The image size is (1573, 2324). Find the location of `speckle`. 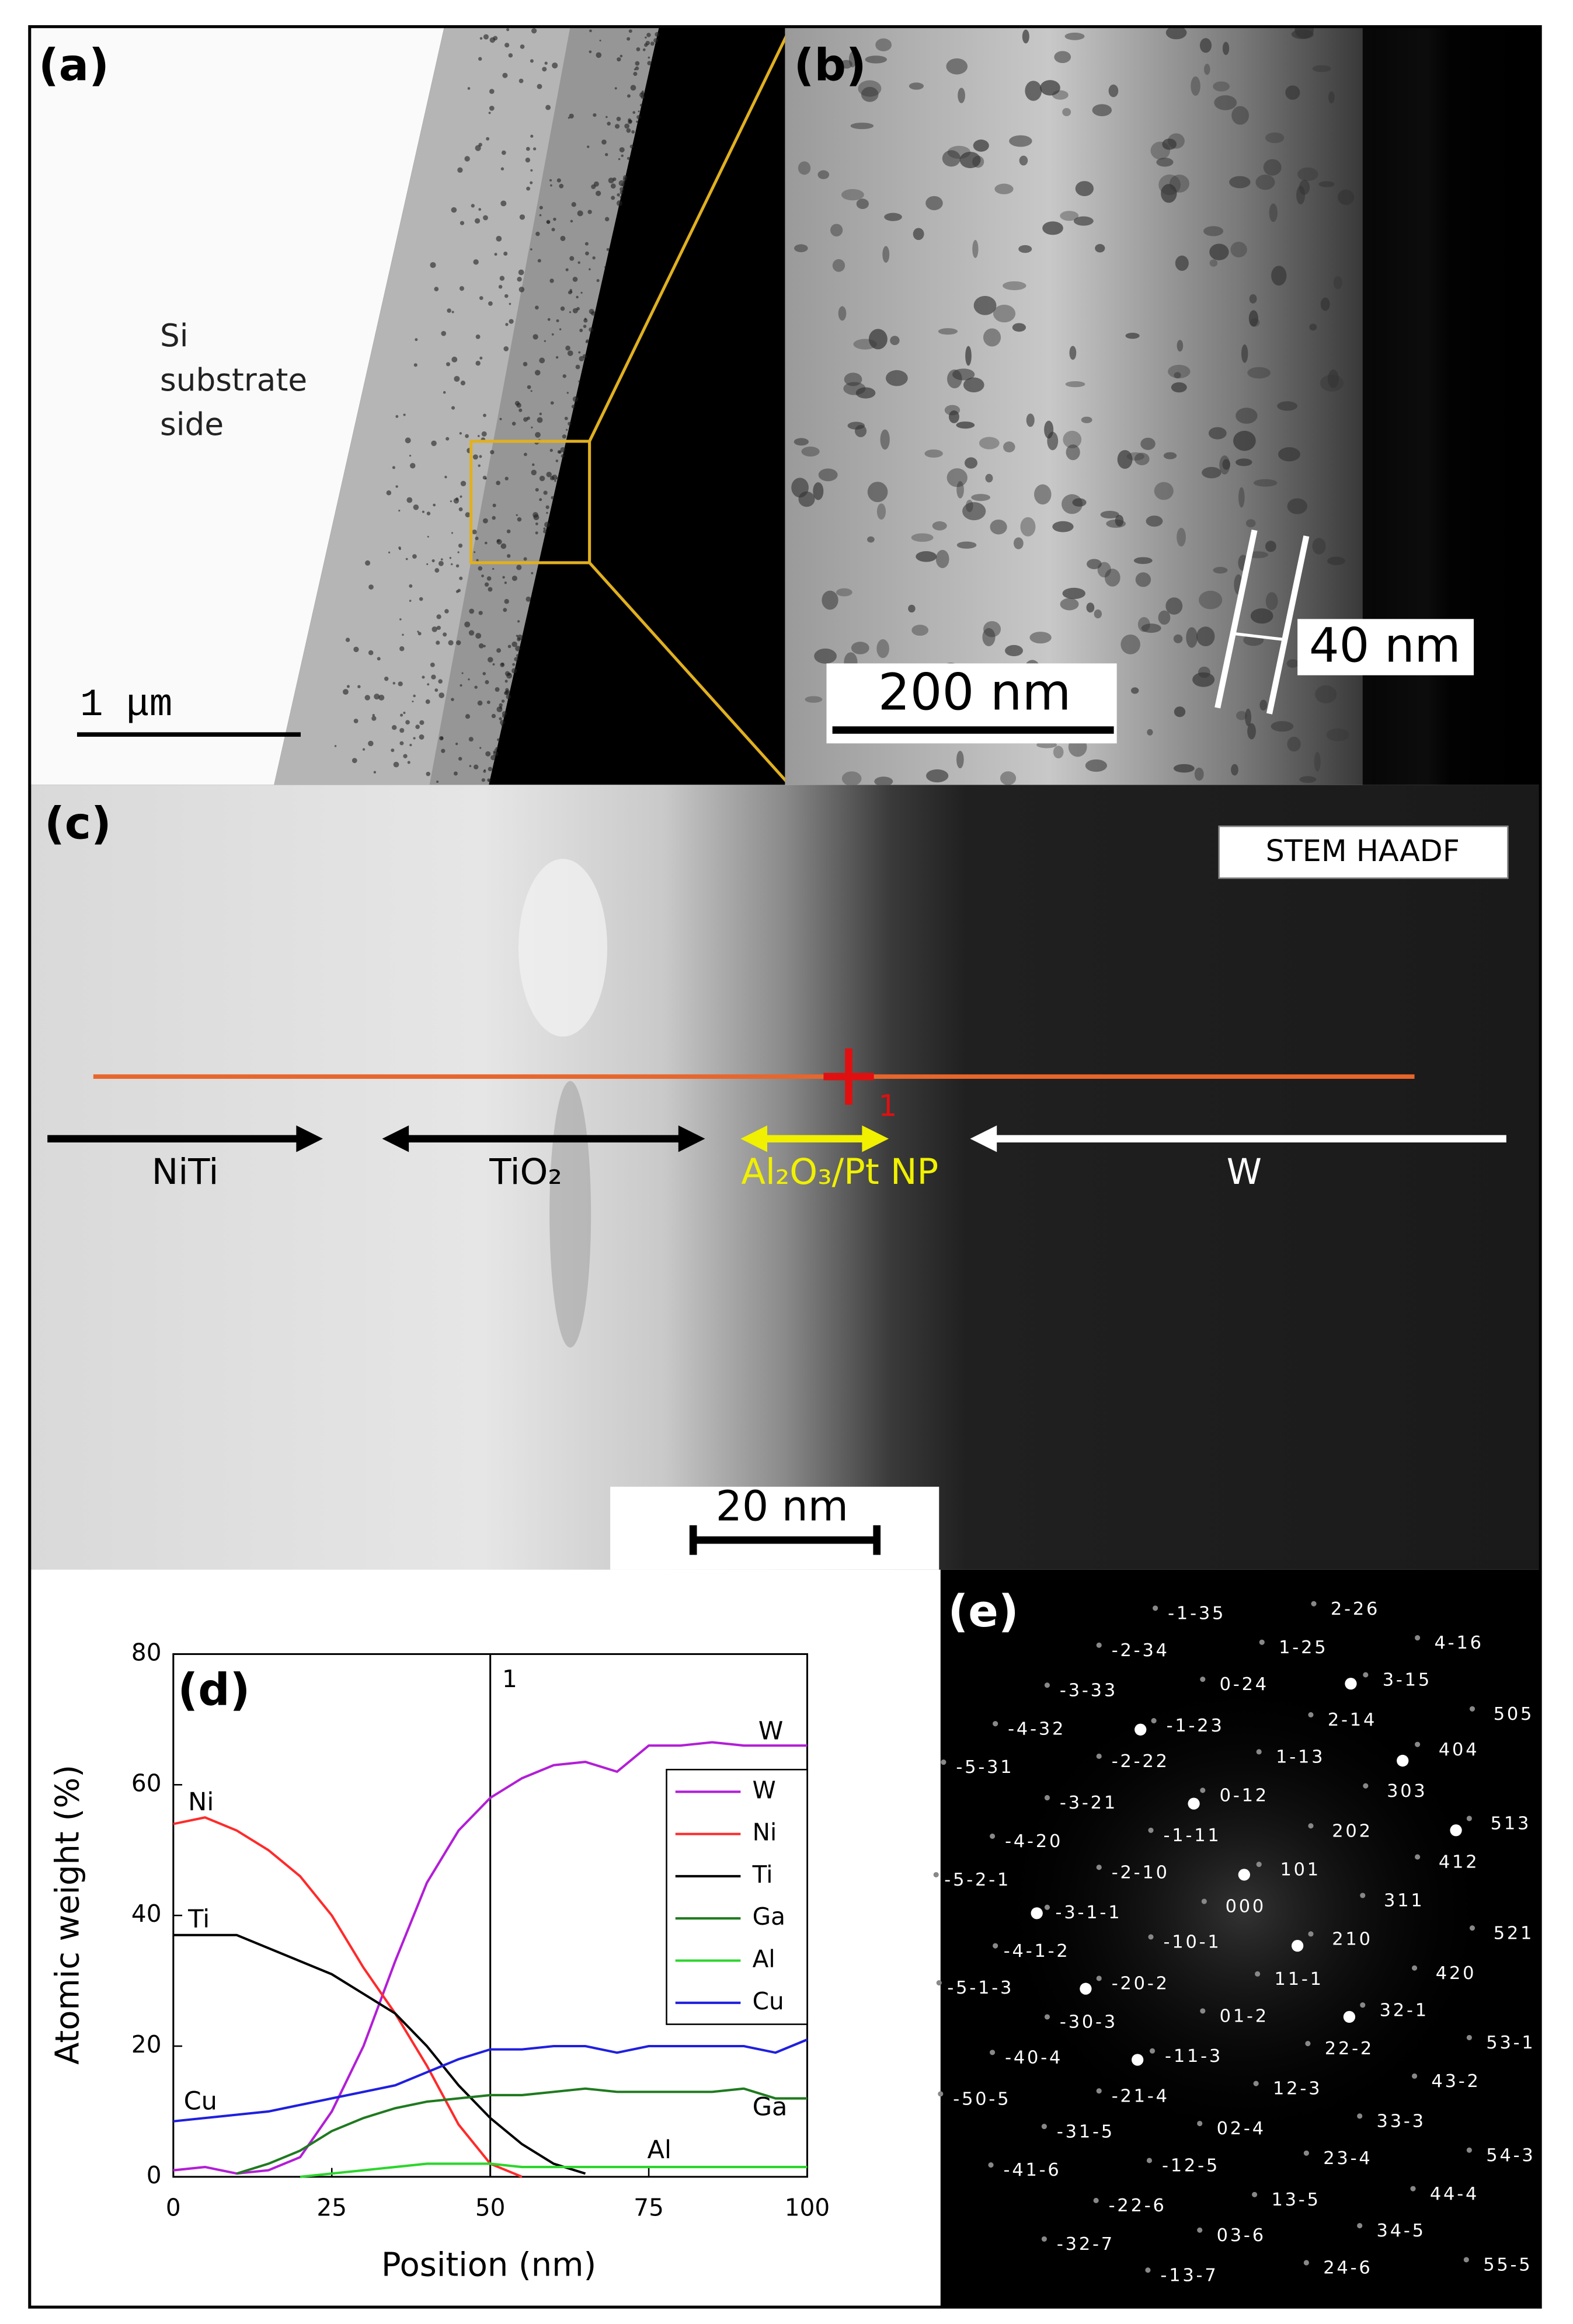

speckle is located at coordinates (497, 405).